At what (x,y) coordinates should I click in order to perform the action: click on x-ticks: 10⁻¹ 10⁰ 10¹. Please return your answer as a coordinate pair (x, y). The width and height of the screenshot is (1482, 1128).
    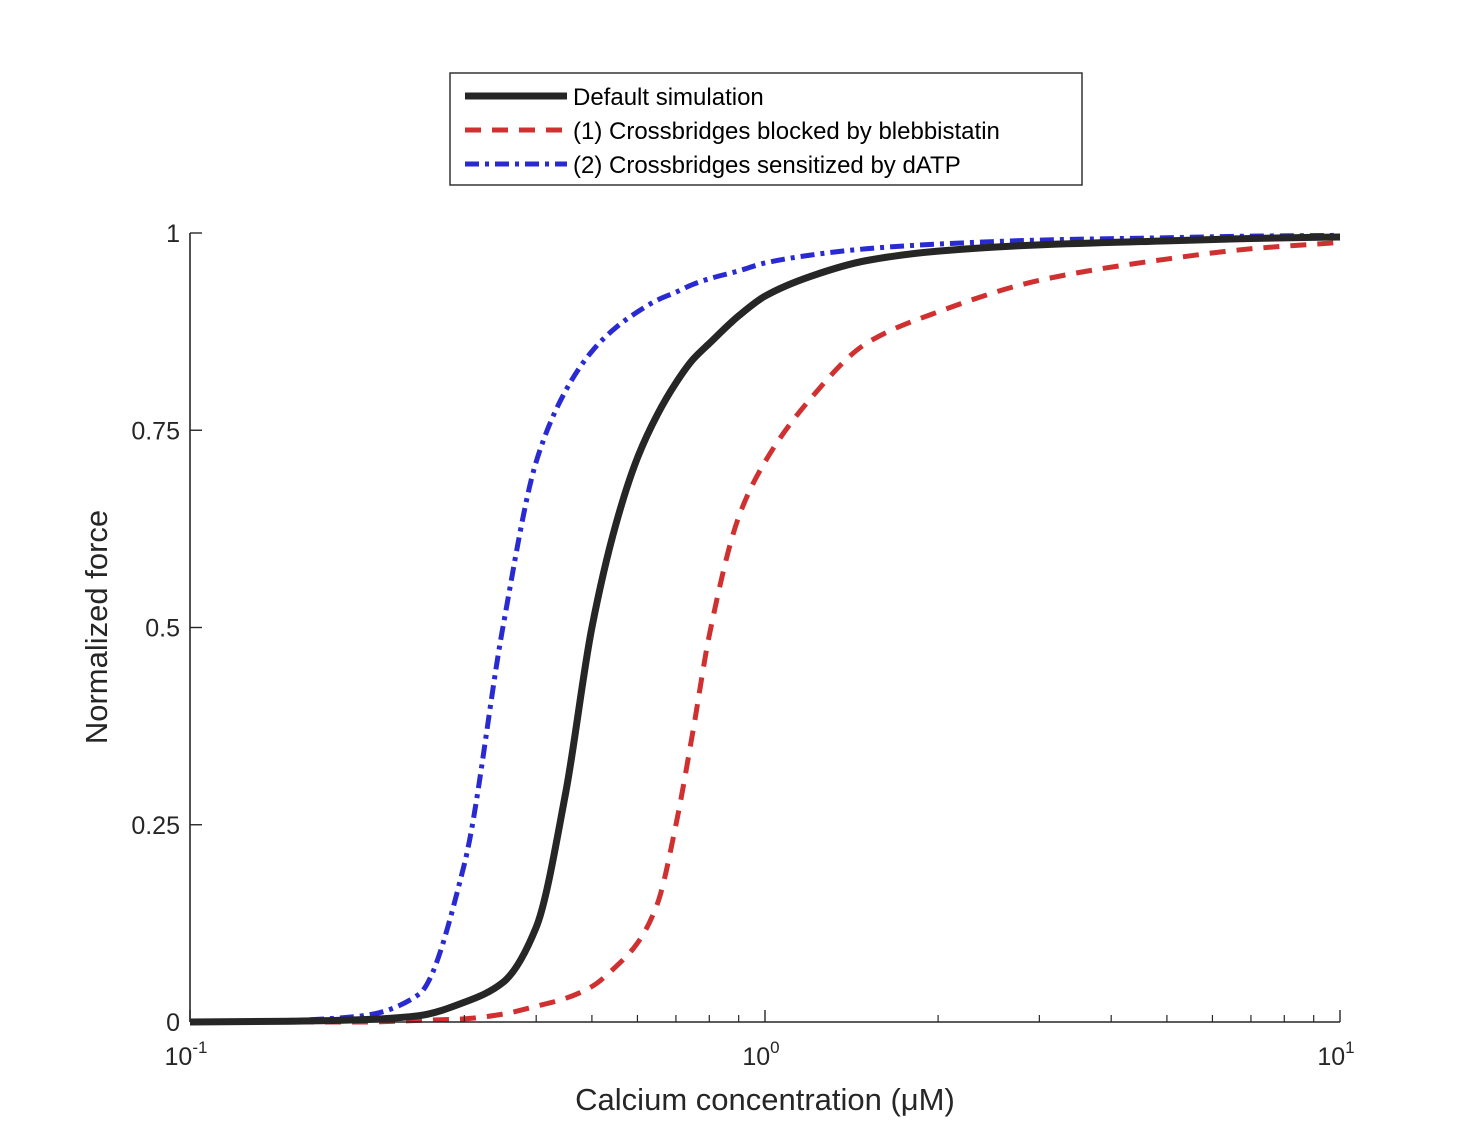
    Looking at the image, I should click on (760, 1040).